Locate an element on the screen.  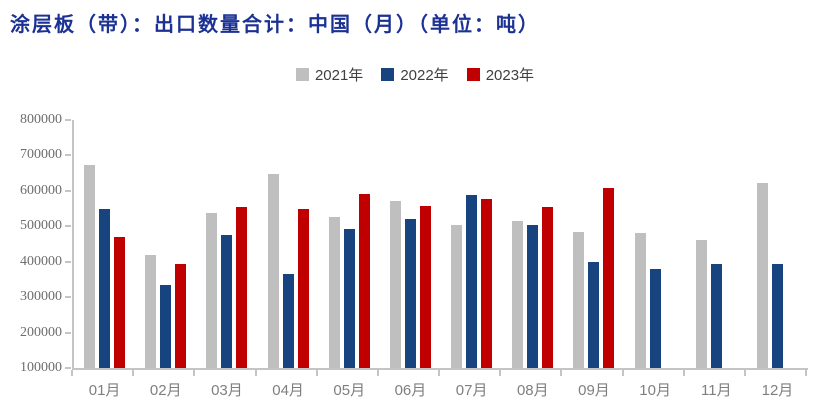
x-axis-label: 04月 is located at coordinates (288, 390).